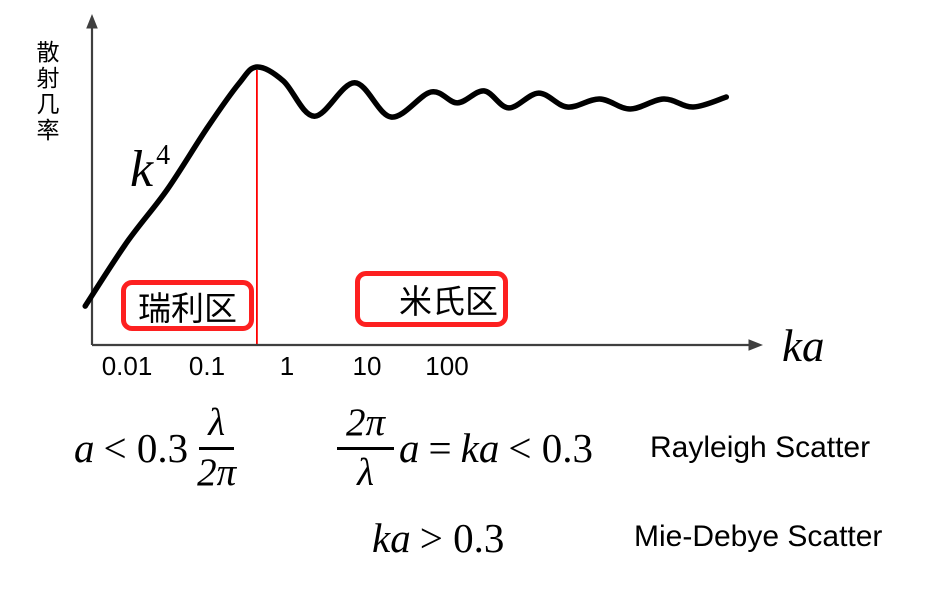 This screenshot has width=947, height=597. Describe the element at coordinates (217, 472) in the screenshot. I see `fraction-denominator: 2π` at that location.